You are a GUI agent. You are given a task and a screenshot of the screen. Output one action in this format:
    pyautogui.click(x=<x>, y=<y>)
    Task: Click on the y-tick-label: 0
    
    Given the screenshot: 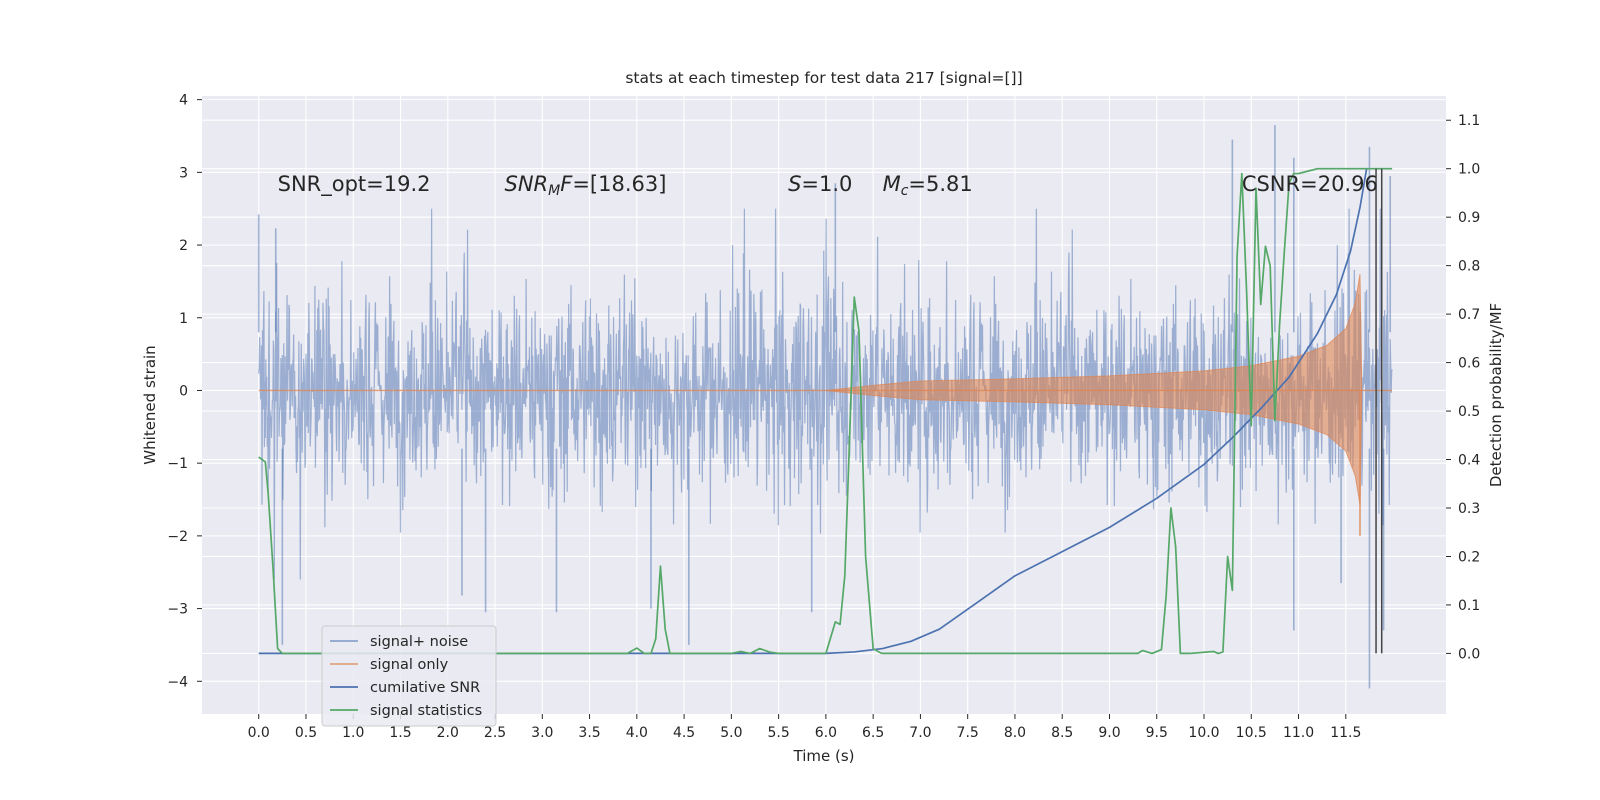 What is the action you would take?
    pyautogui.click(x=183, y=391)
    